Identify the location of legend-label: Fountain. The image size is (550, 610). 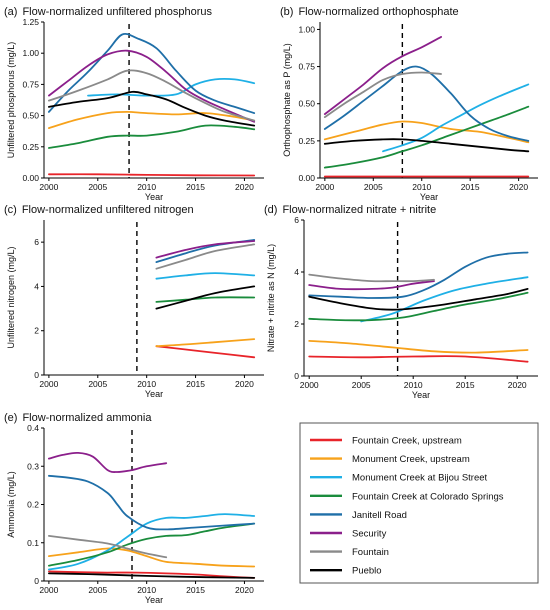
(370, 552).